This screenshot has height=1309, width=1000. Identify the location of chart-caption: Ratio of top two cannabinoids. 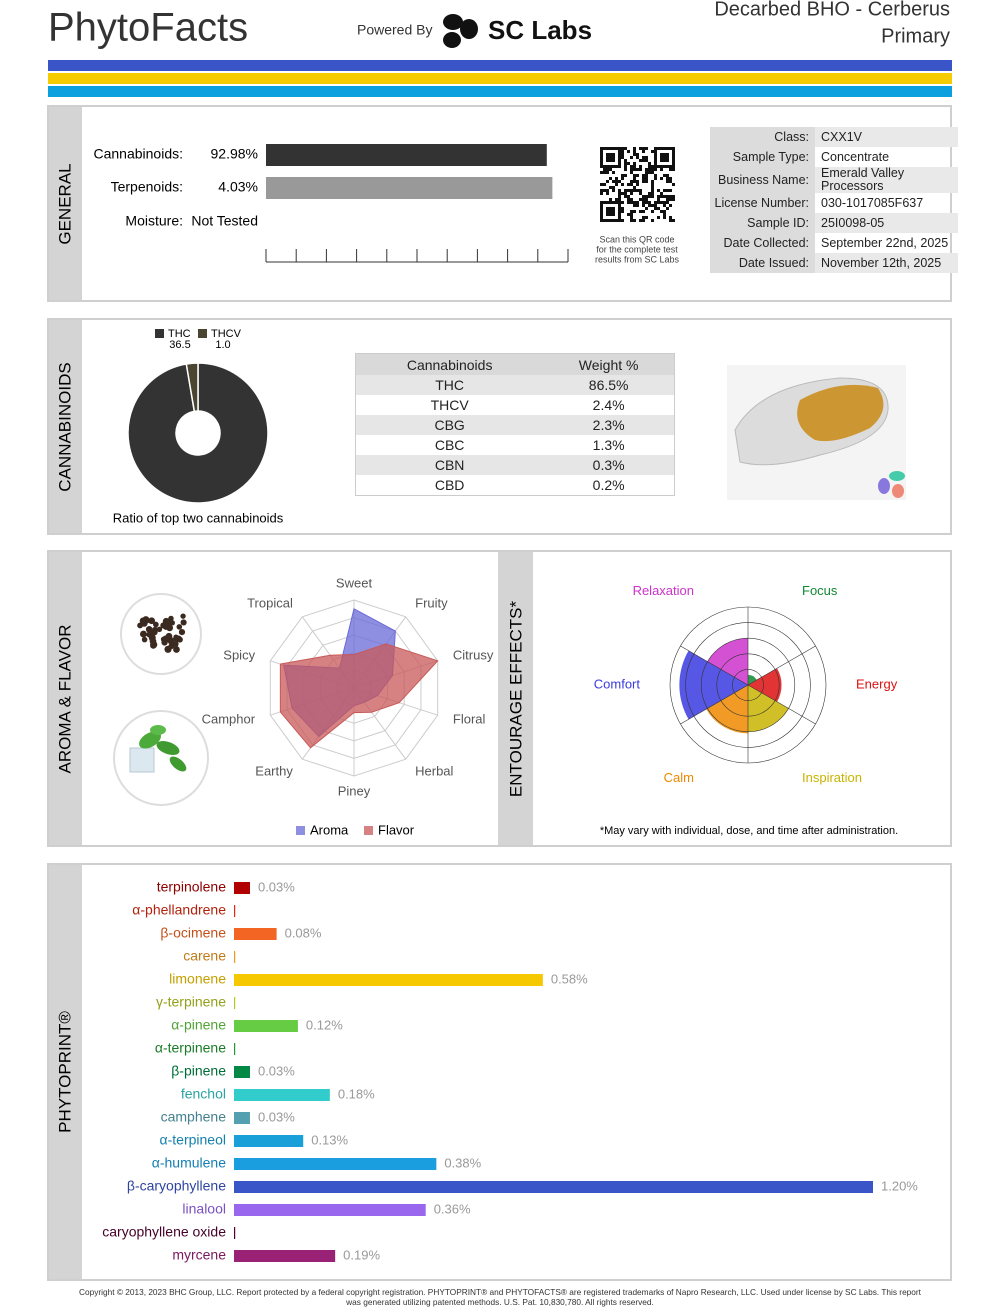
(198, 517).